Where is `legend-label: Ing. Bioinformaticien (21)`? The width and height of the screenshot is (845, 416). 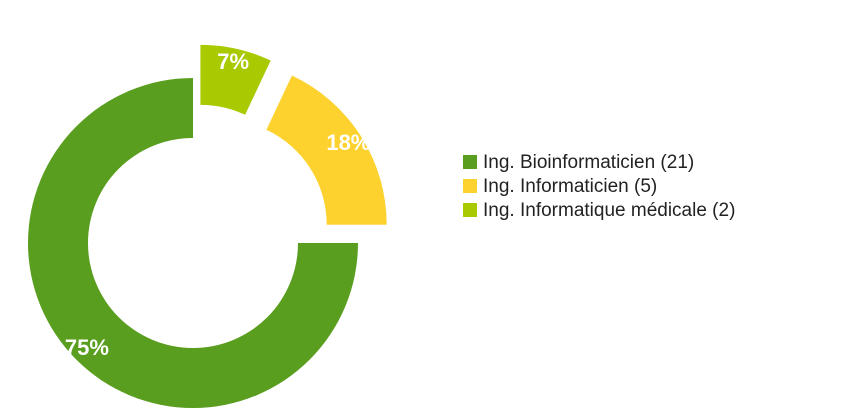 legend-label: Ing. Bioinformaticien (21) is located at coordinates (588, 162).